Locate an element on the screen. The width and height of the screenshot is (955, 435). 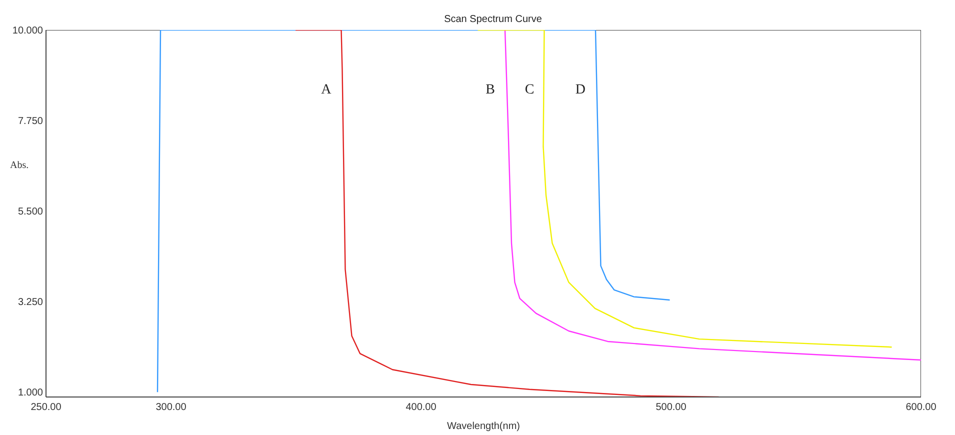
series-label: A is located at coordinates (326, 90).